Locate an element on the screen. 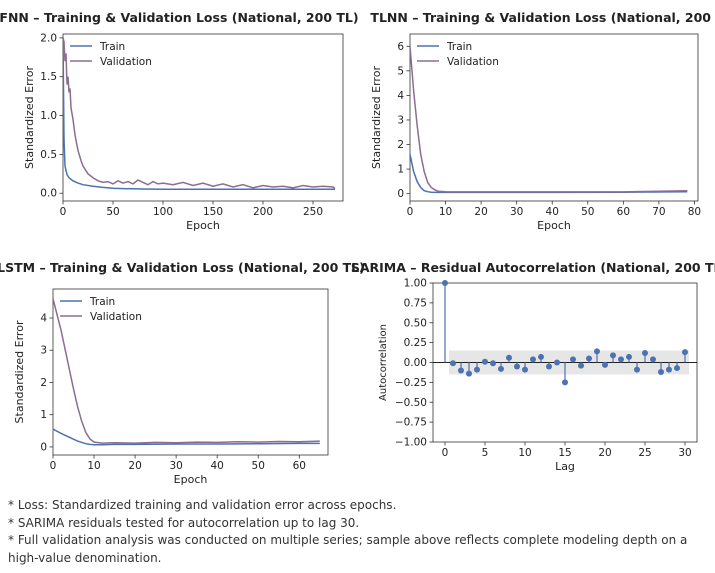 The width and height of the screenshot is (715, 573). chart3-xtick-label: 30 is located at coordinates (175, 466).